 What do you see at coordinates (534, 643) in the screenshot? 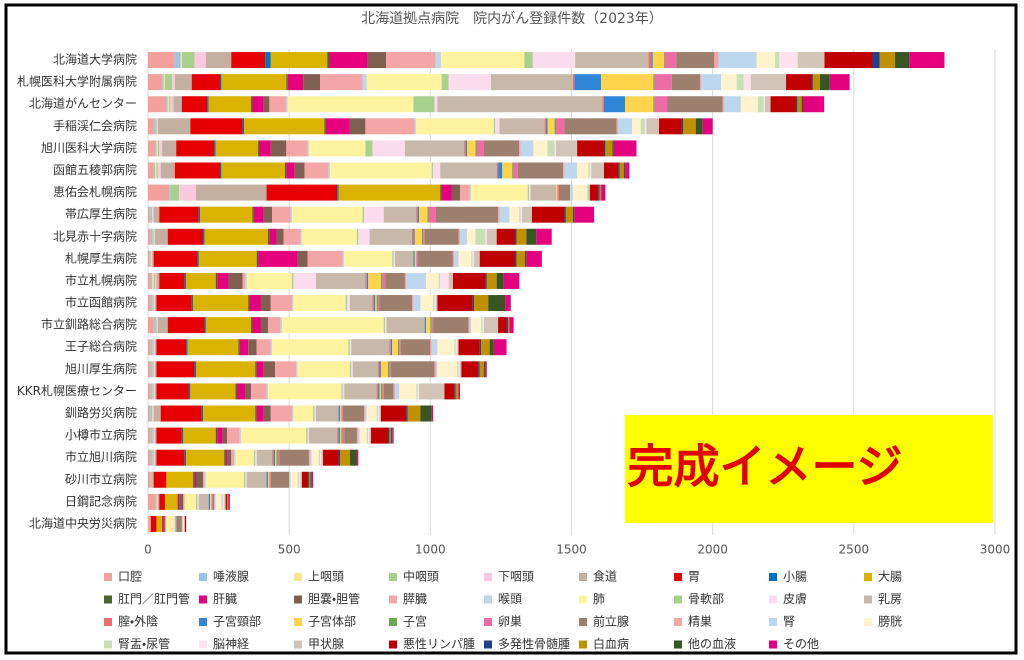
I see `legend-label: 多発性骨髄腫` at bounding box center [534, 643].